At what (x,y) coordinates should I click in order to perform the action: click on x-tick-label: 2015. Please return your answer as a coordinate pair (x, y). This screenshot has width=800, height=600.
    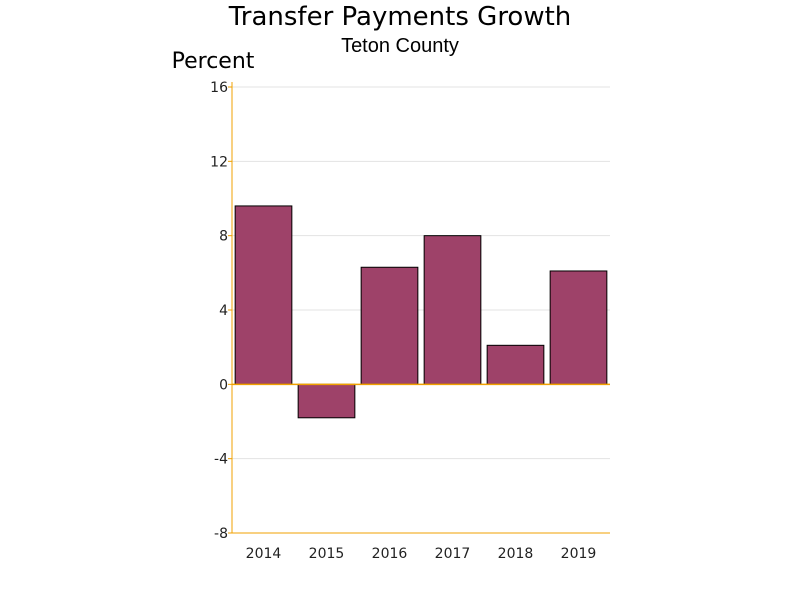
    Looking at the image, I should click on (327, 554).